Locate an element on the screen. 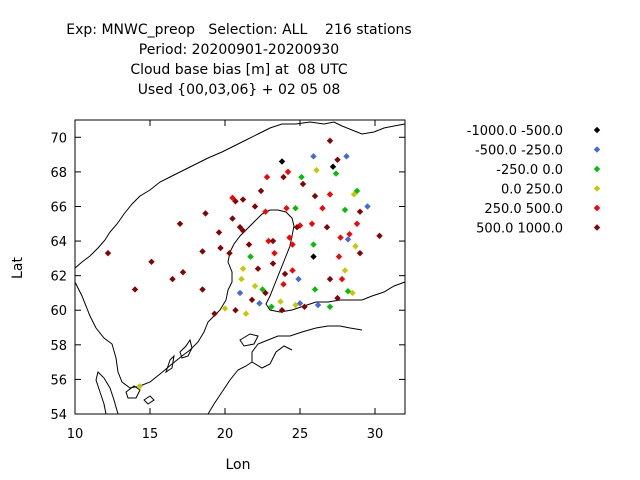  coastline-saaremaa is located at coordinates (249, 340).